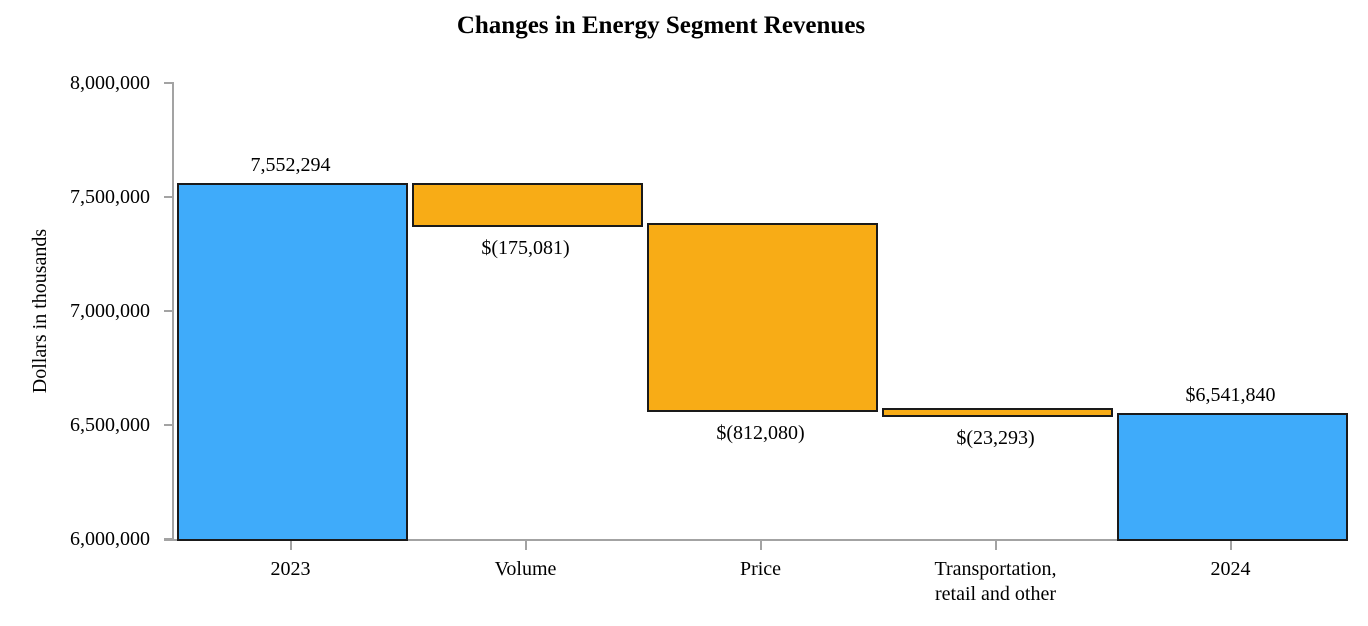  Describe the element at coordinates (661, 25) in the screenshot. I see `chart-title: Changes in Energy Segment Revenues` at that location.